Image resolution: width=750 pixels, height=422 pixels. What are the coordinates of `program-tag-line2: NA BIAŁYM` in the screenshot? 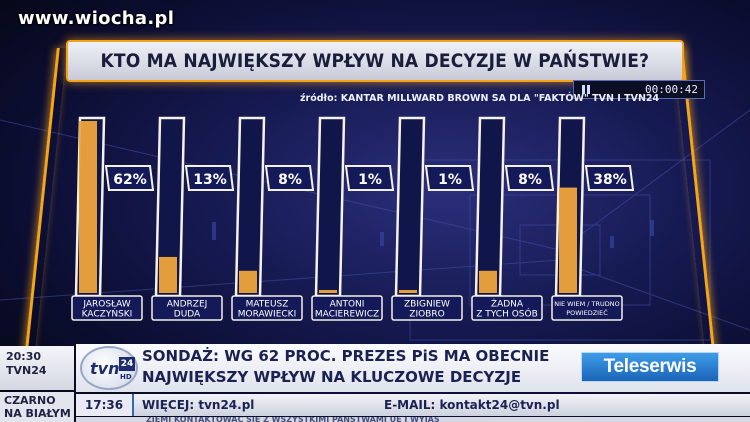 It's located at (37, 413).